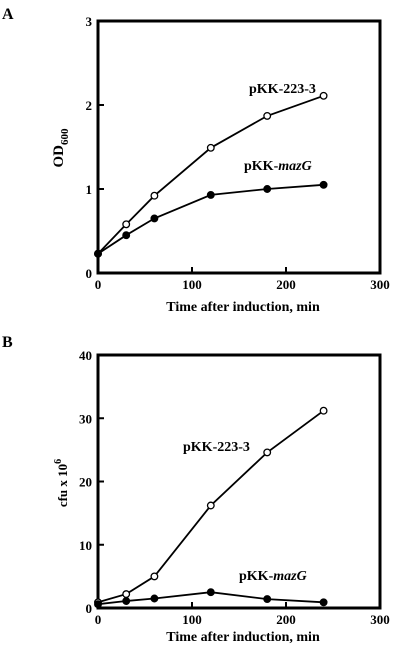 This screenshot has height=649, width=400. What do you see at coordinates (61, 483) in the screenshot?
I see `panel-b-y-axis-title: cfu x 106` at bounding box center [61, 483].